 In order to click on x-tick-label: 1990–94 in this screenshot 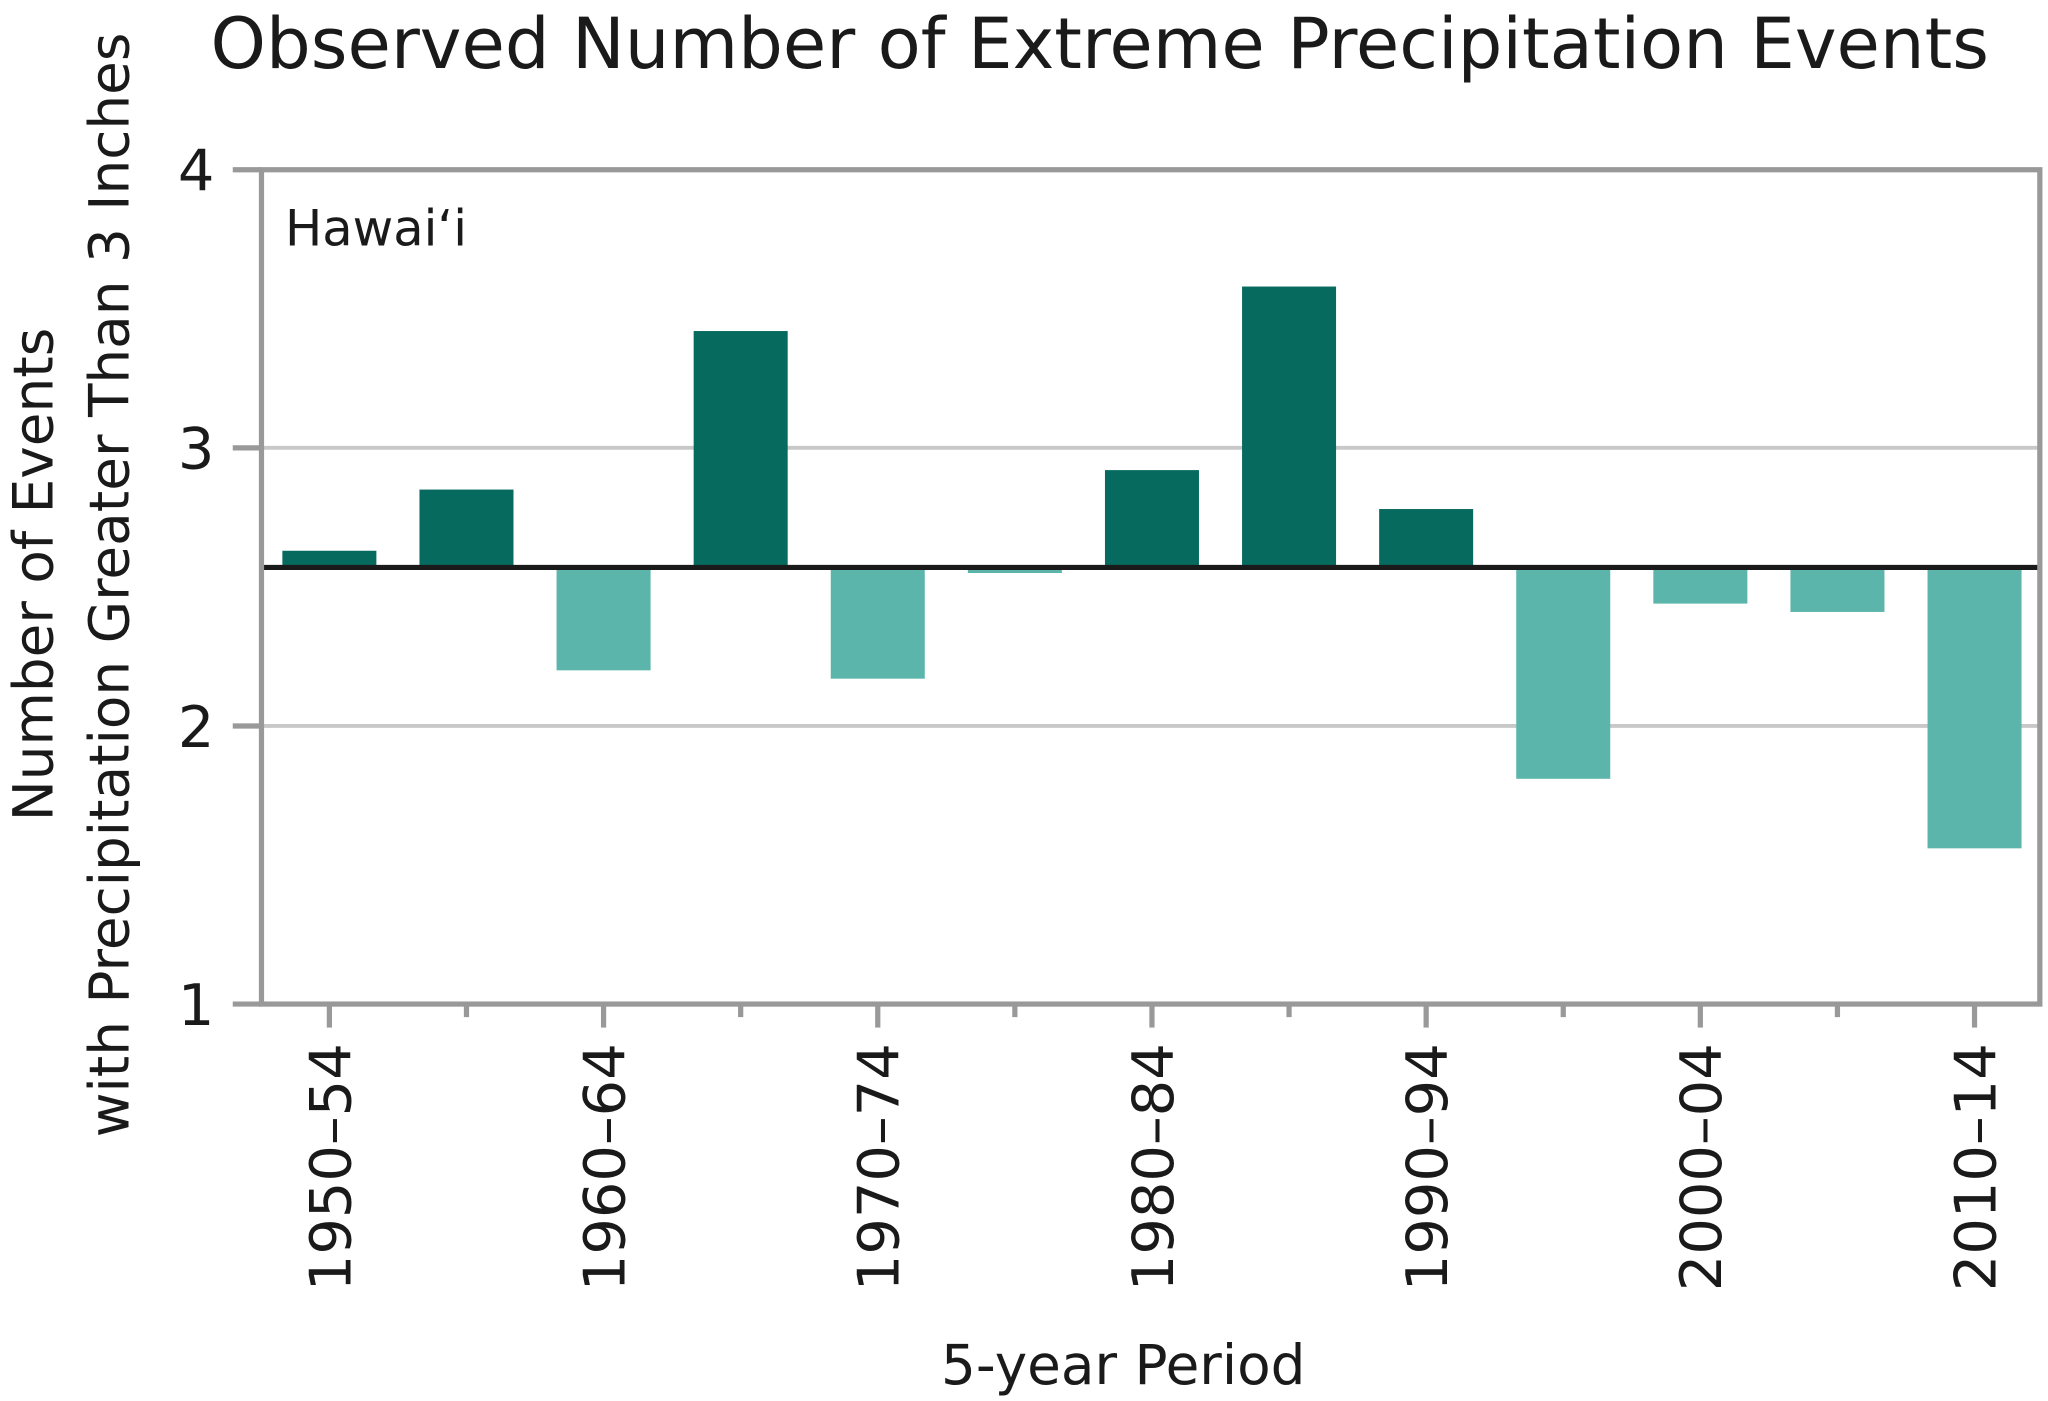, I will do `click(1427, 1167)`.